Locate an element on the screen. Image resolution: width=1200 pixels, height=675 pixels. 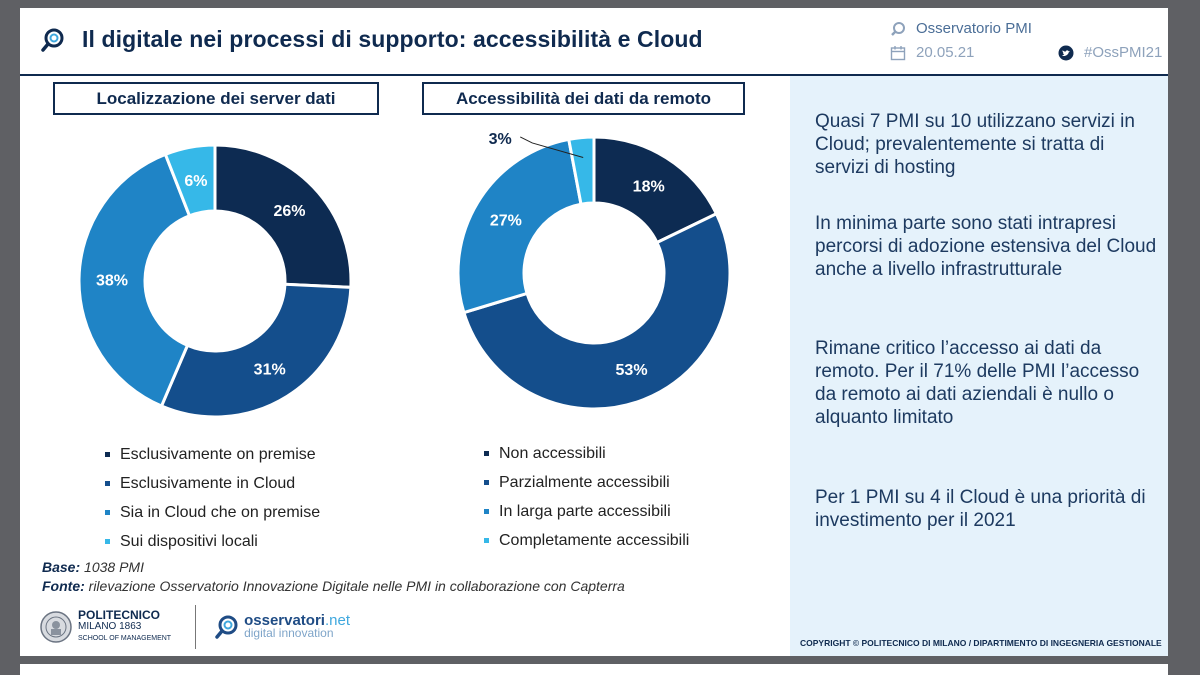
legend-item: Sui dispositivi locali is located at coordinates (211, 541).